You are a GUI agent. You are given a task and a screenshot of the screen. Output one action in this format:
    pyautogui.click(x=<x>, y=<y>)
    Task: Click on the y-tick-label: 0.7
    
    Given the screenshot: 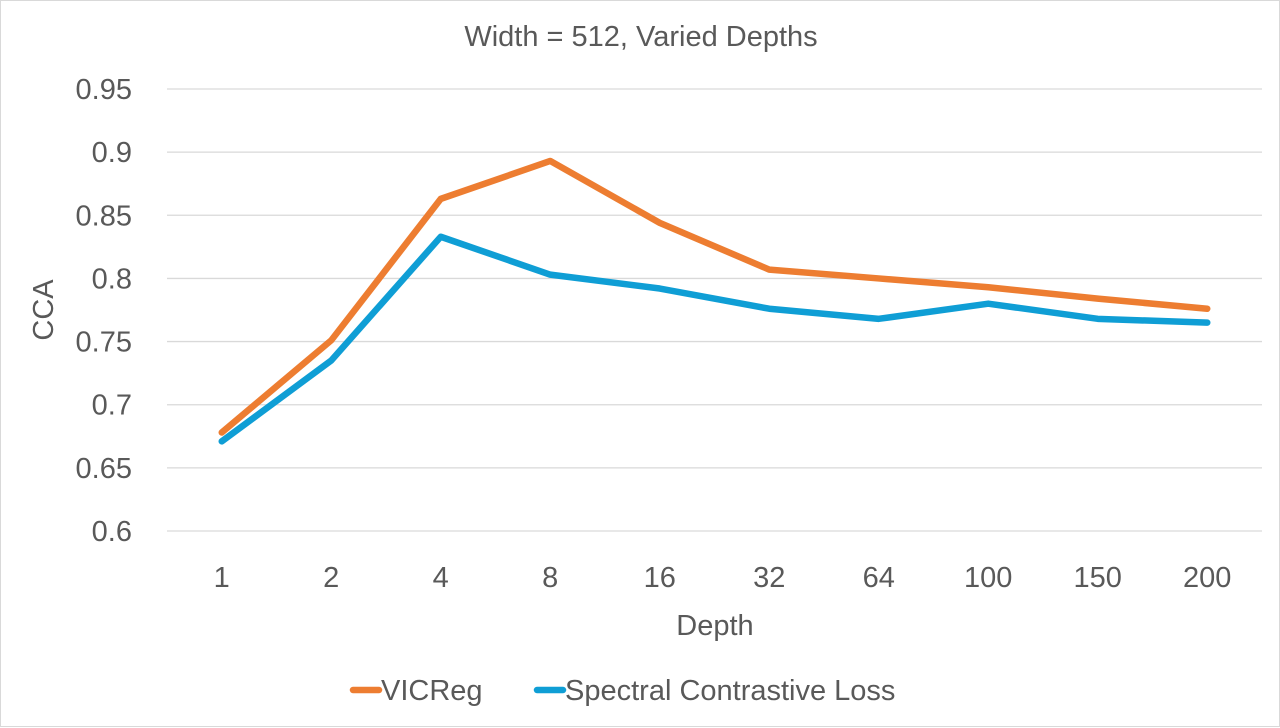 What is the action you would take?
    pyautogui.click(x=112, y=406)
    